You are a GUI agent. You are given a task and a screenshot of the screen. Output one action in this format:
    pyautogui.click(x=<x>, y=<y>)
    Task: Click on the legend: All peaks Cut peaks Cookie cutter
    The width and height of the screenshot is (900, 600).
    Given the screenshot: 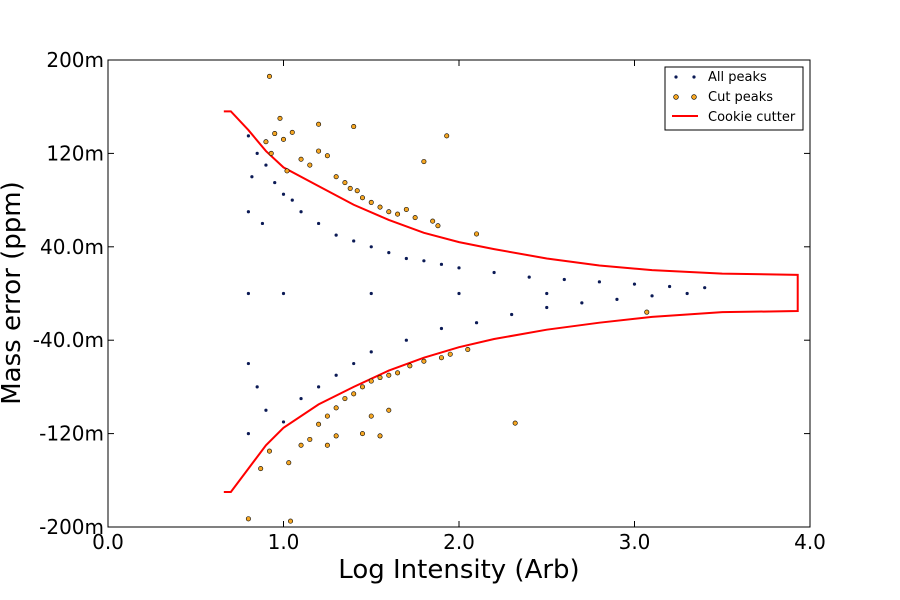 What is the action you would take?
    pyautogui.click(x=734, y=98)
    